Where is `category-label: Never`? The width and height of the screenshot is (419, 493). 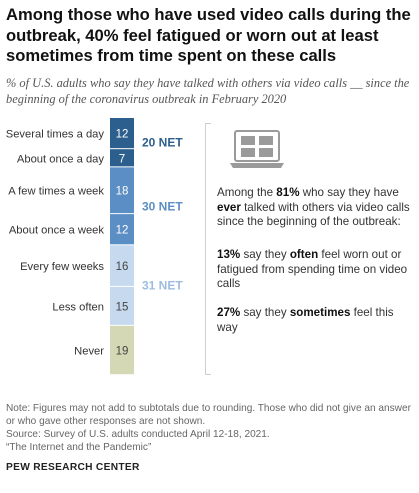
category-label: Never is located at coordinates (89, 352).